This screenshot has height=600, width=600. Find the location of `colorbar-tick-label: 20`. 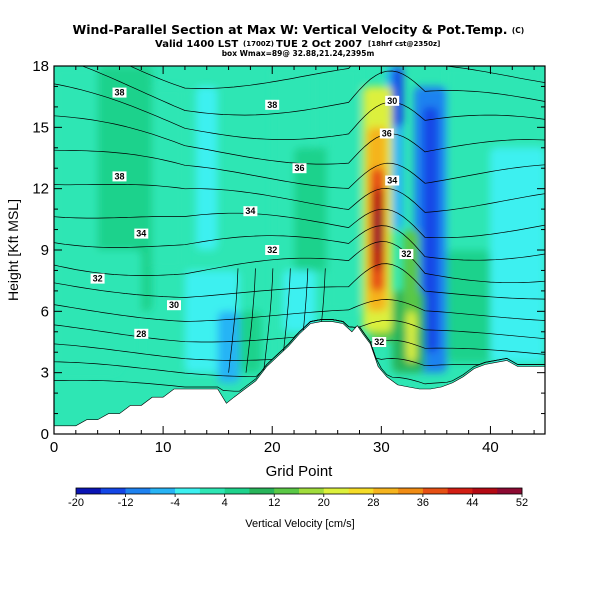

colorbar-tick-label: 20 is located at coordinates (324, 503).